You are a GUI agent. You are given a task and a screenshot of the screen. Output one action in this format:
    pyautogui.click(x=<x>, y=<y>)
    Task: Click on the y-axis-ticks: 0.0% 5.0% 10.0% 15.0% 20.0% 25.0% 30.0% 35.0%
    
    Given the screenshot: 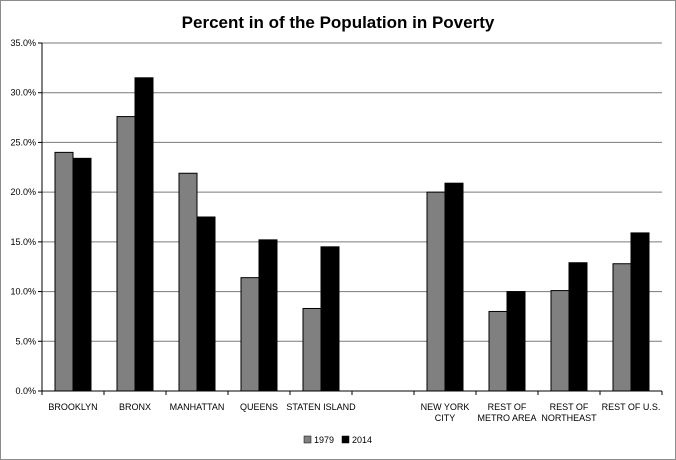 What is the action you would take?
    pyautogui.click(x=26, y=217)
    